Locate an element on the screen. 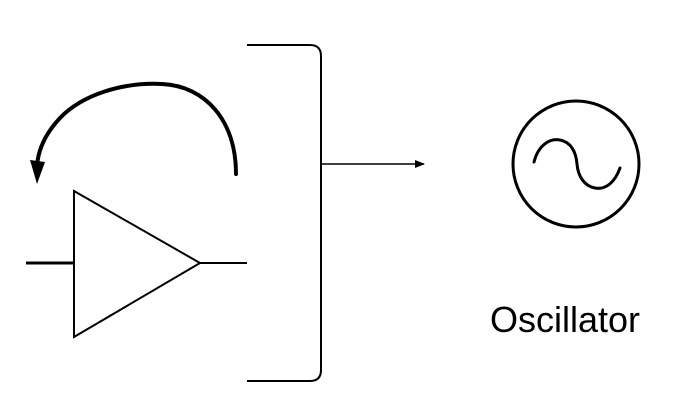  oscillator-label: Oscillator is located at coordinates (565, 319).